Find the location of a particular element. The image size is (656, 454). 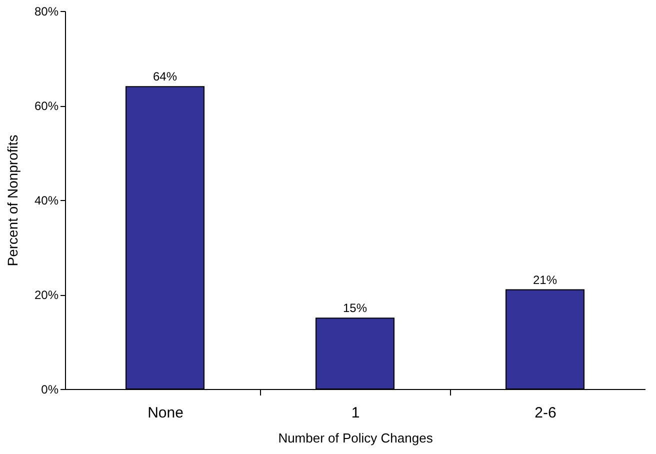

x-tick-label: 2-6 is located at coordinates (545, 413).